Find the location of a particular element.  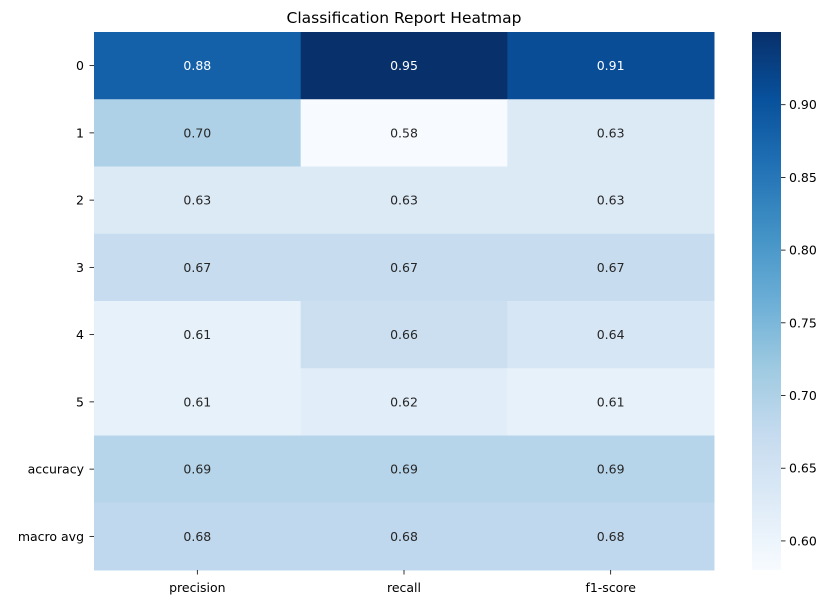

colorbar-tick-label: 0.75 is located at coordinates (803, 322).